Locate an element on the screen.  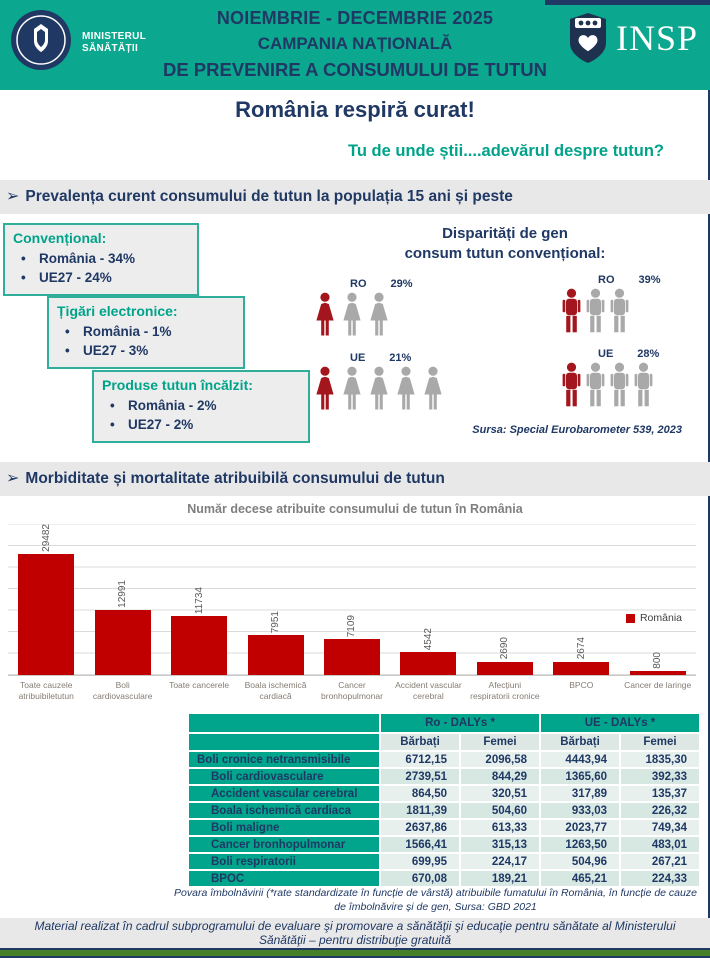
table-row: BPOC 670,08 189,21 465,21 224,33 is located at coordinates (444, 878).